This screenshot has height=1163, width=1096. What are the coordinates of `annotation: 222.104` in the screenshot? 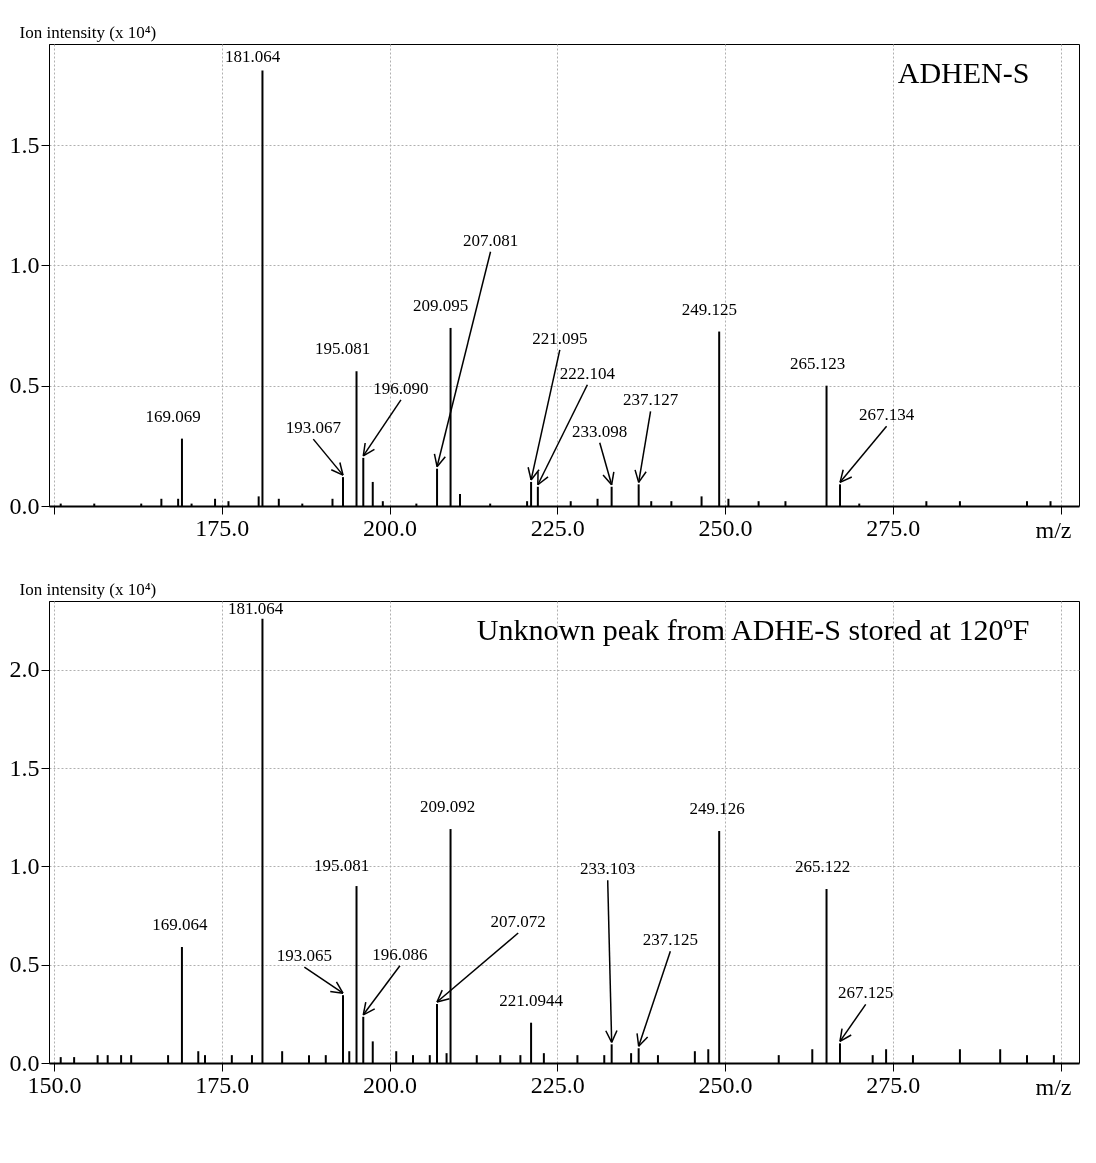 It's located at (587, 373).